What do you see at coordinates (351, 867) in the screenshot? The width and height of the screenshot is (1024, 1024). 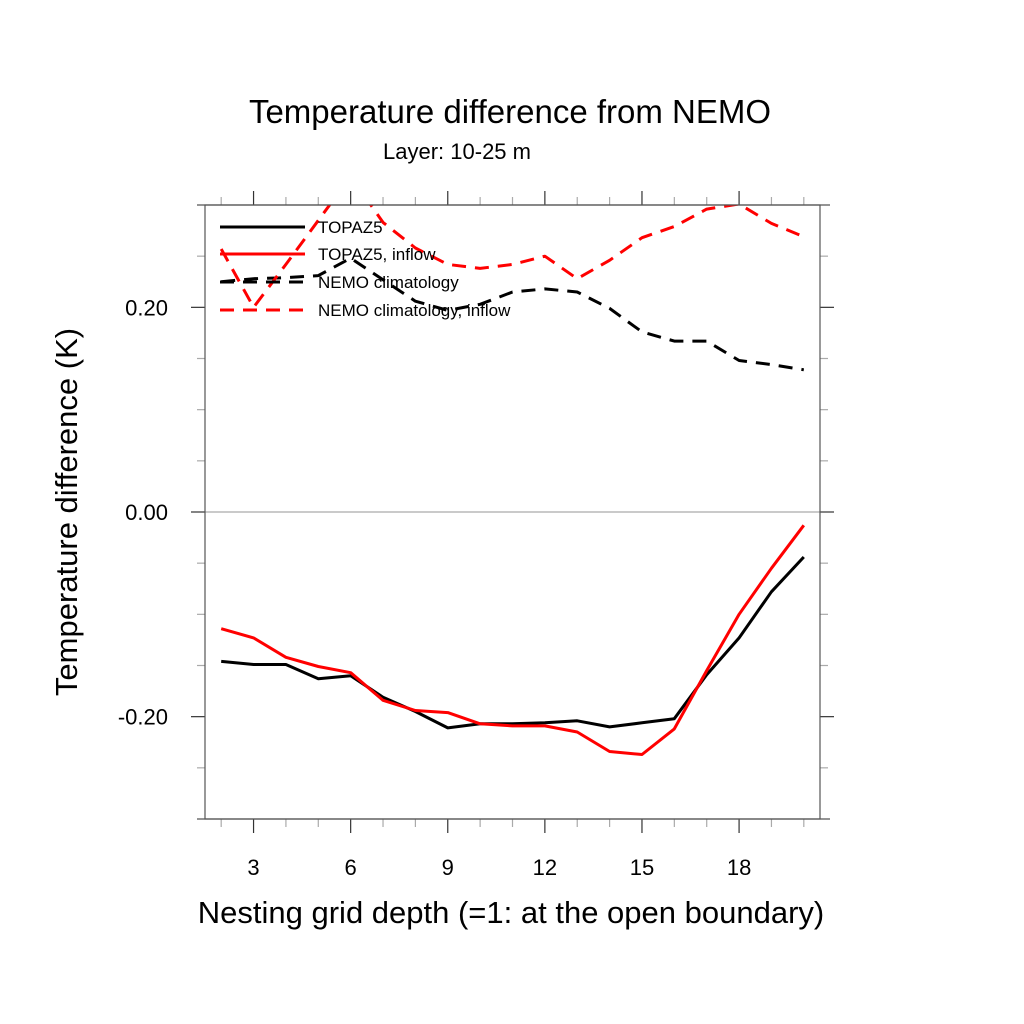 I see `x-tick-label: 6` at bounding box center [351, 867].